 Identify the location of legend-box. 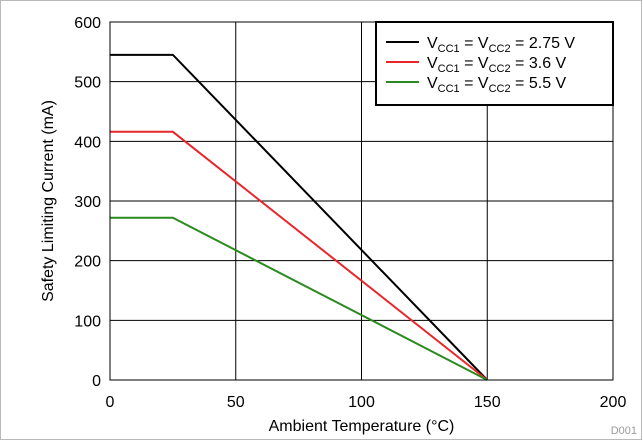
(494, 63).